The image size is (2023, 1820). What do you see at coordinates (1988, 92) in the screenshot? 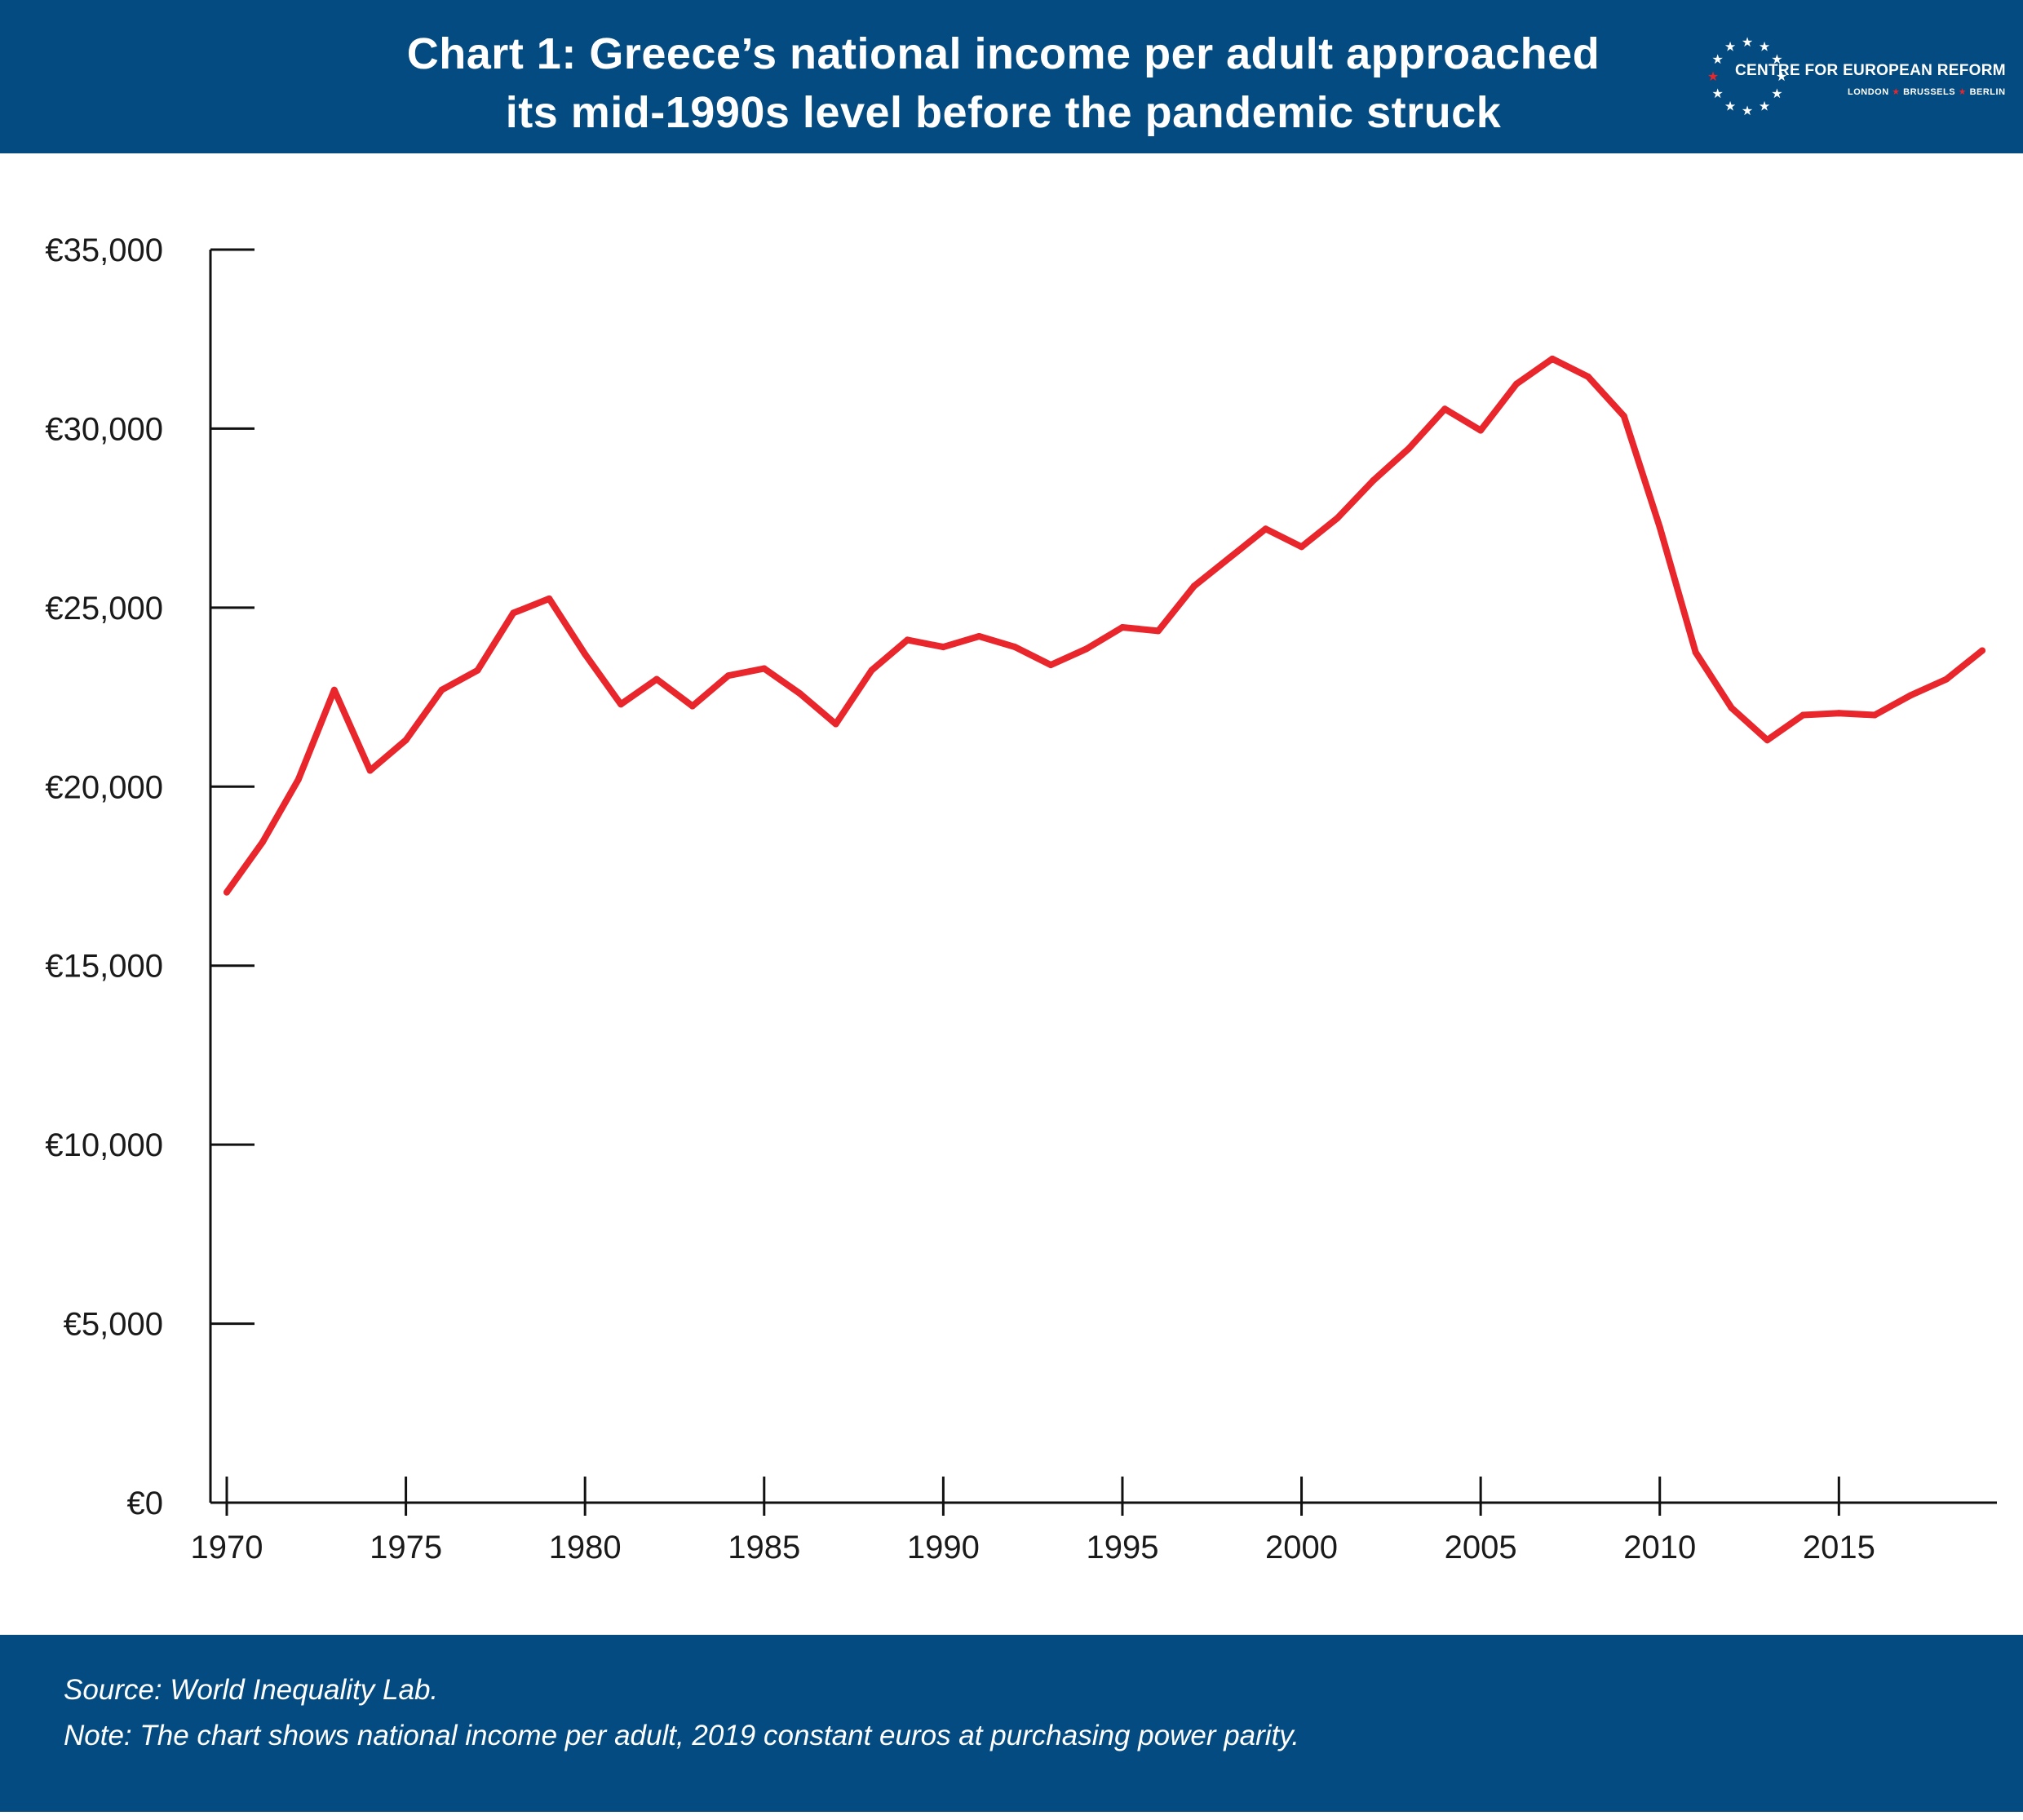
I see `logo-city-berlin: BERLIN` at bounding box center [1988, 92].